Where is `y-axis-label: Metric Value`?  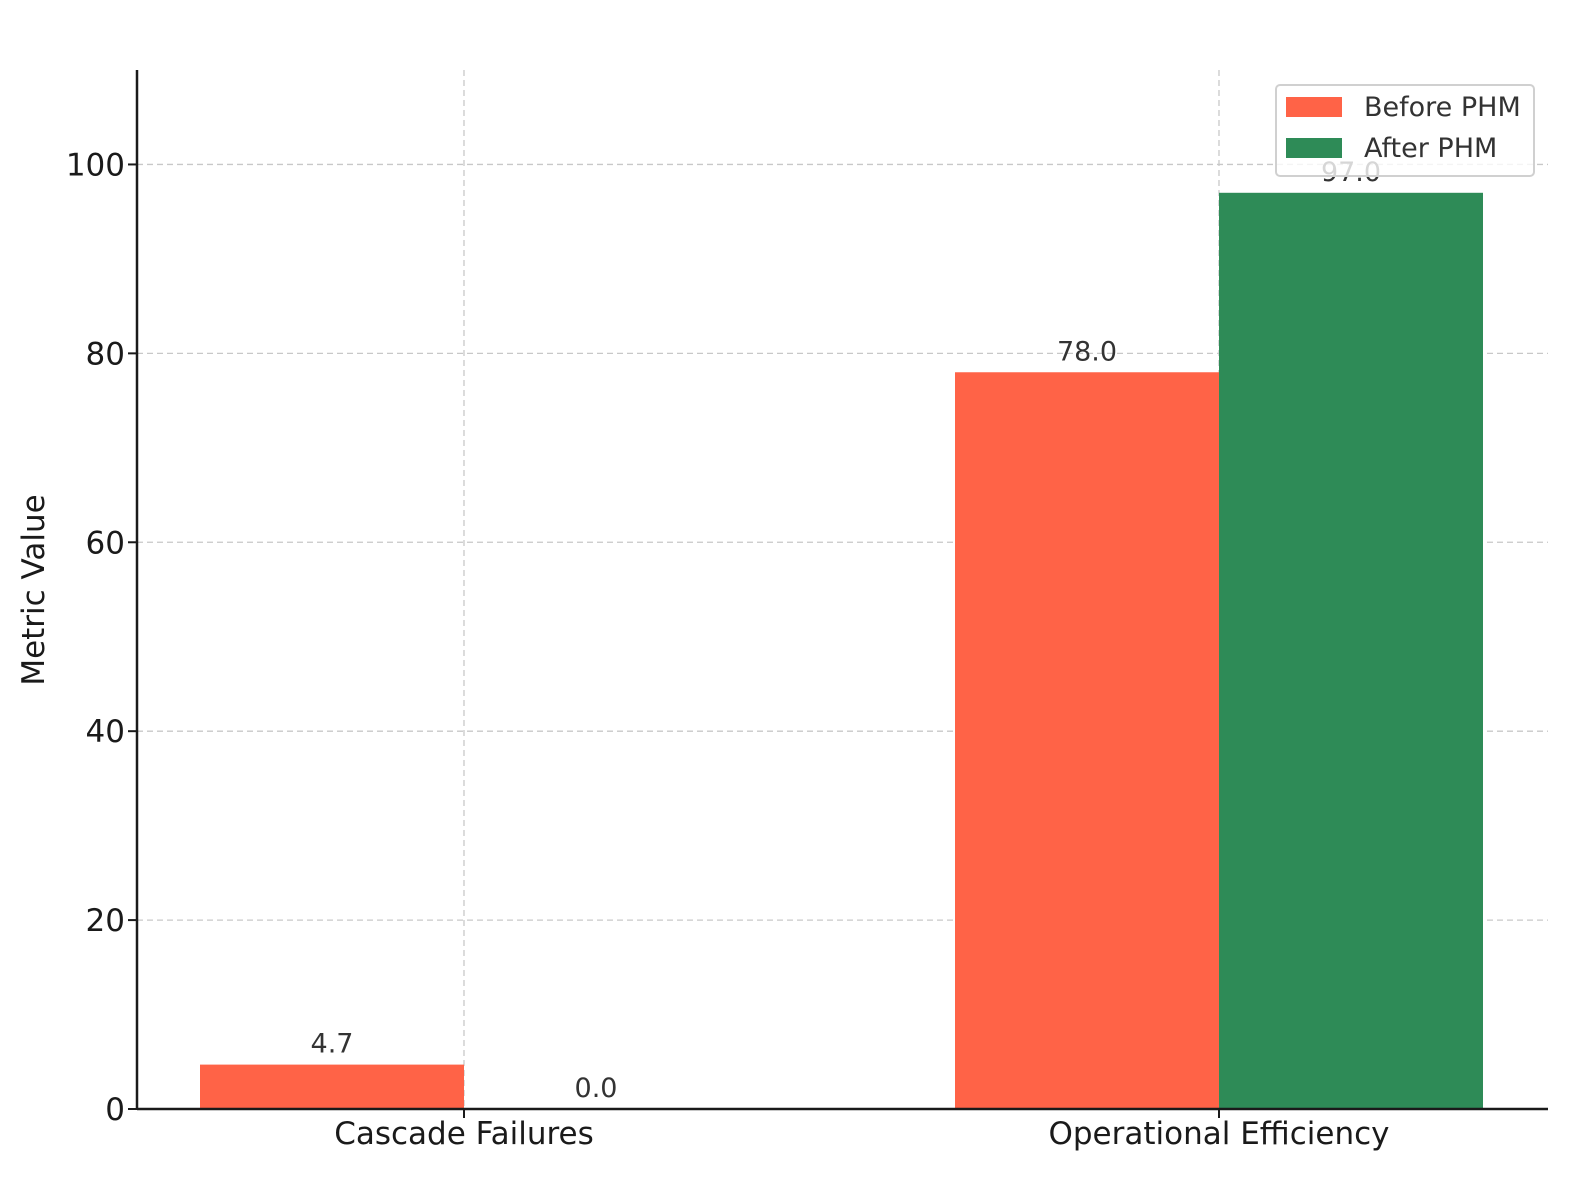
y-axis-label: Metric Value is located at coordinates (34, 589).